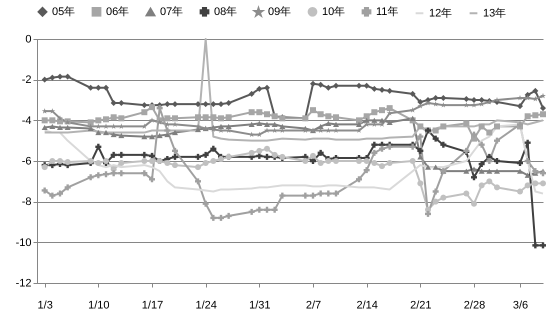 The width and height of the screenshot is (554, 322). What do you see at coordinates (27, 162) in the screenshot?
I see `y-tick-label: -6` at bounding box center [27, 162].